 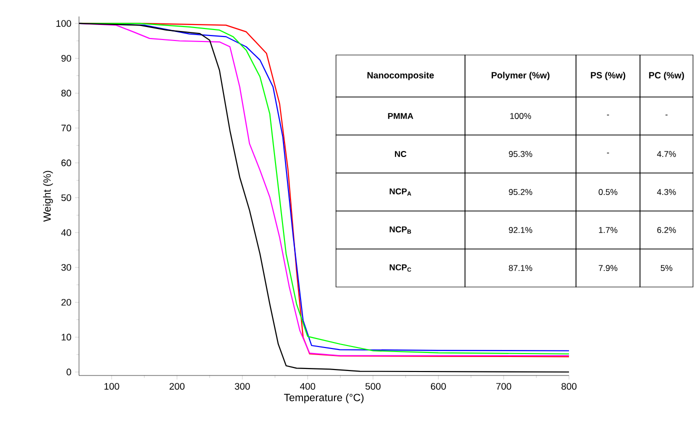 What do you see at coordinates (66, 267) in the screenshot?
I see `y-tick-label: 30` at bounding box center [66, 267].